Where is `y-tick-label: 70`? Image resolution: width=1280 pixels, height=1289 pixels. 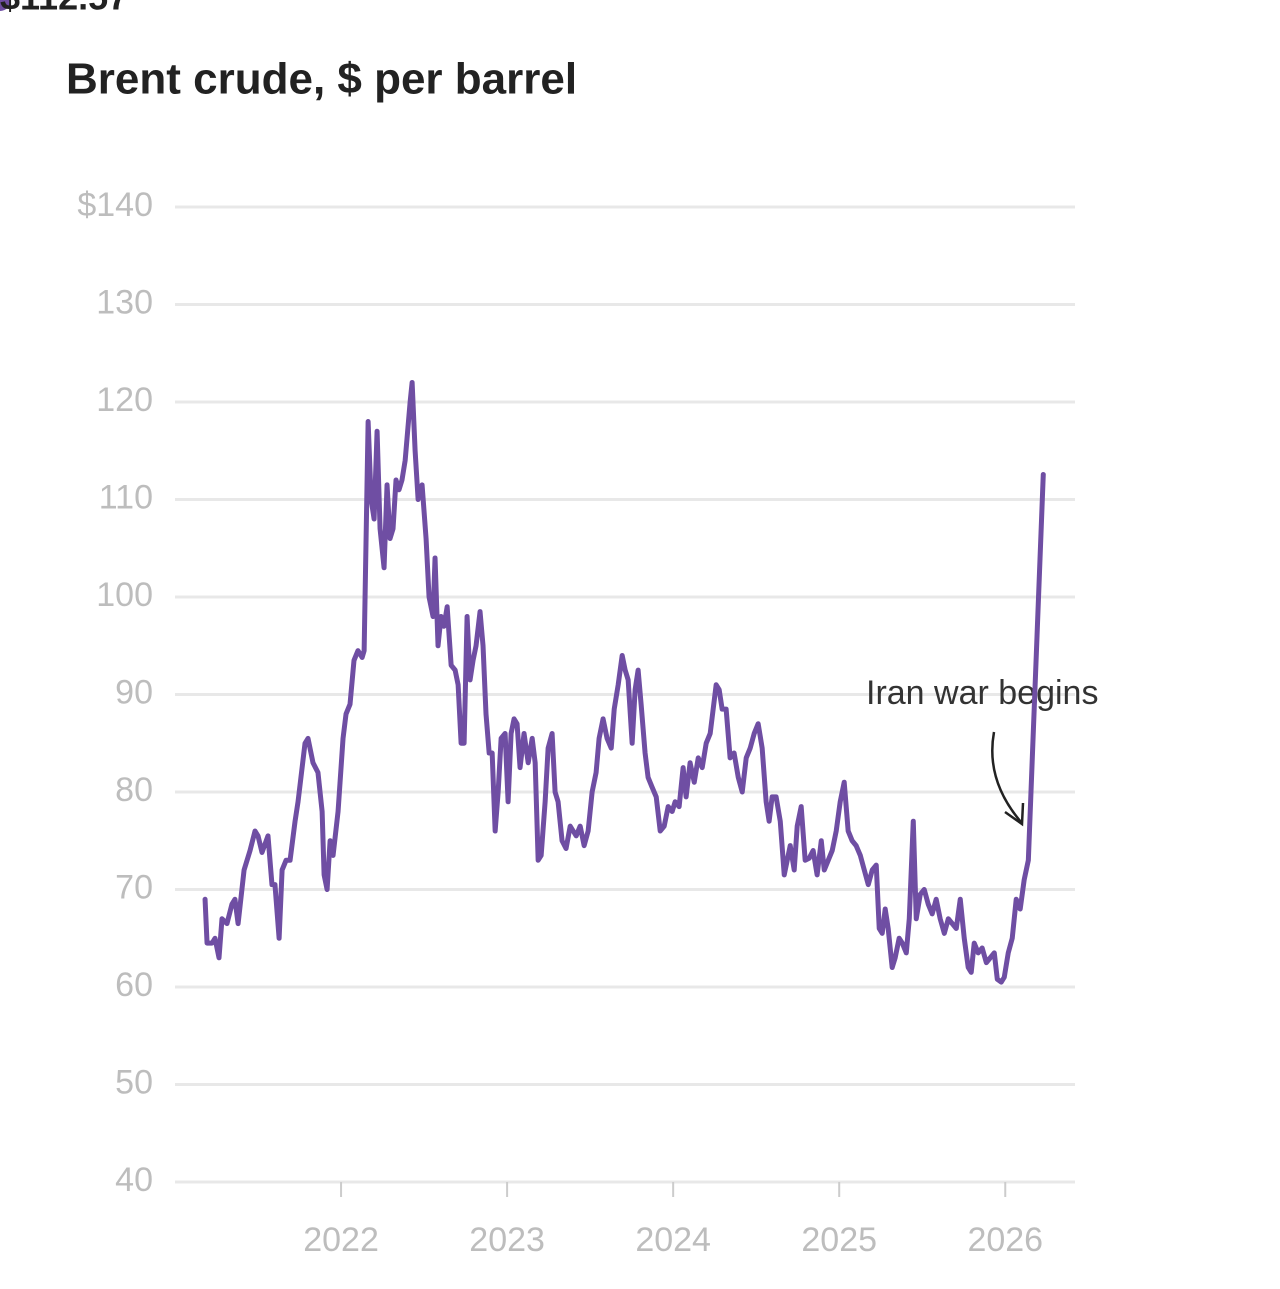
y-tick-label: 70 is located at coordinates (134, 887).